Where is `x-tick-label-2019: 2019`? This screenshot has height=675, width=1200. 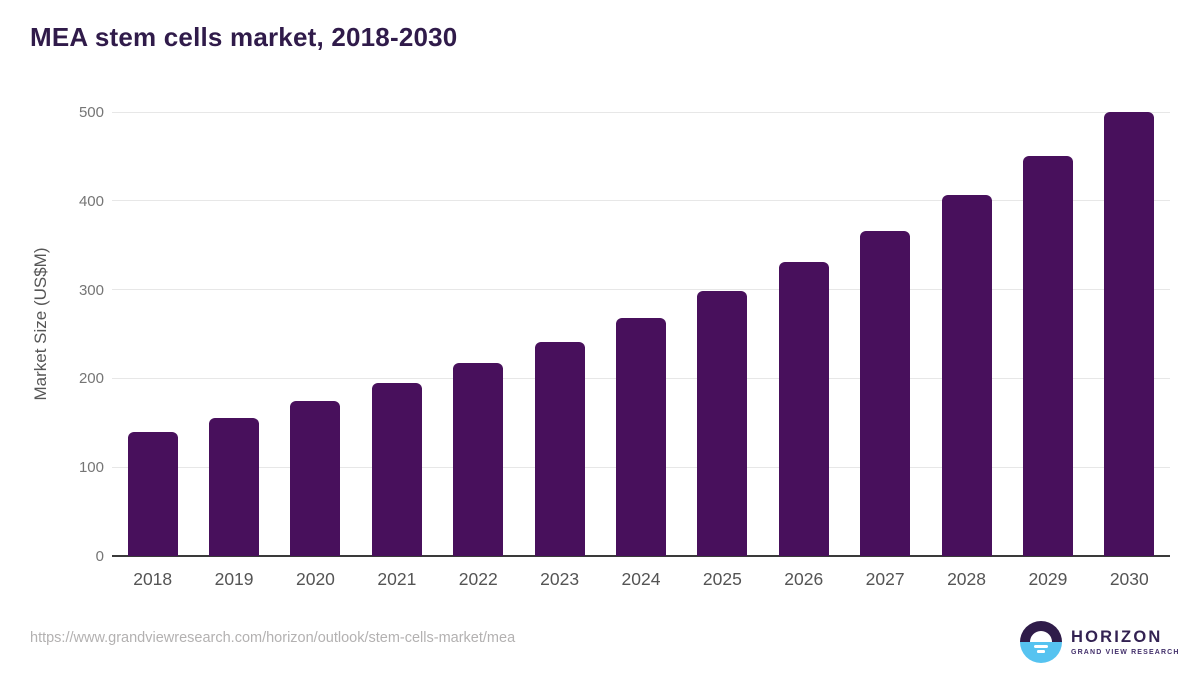 x-tick-label-2019: 2019 is located at coordinates (234, 579).